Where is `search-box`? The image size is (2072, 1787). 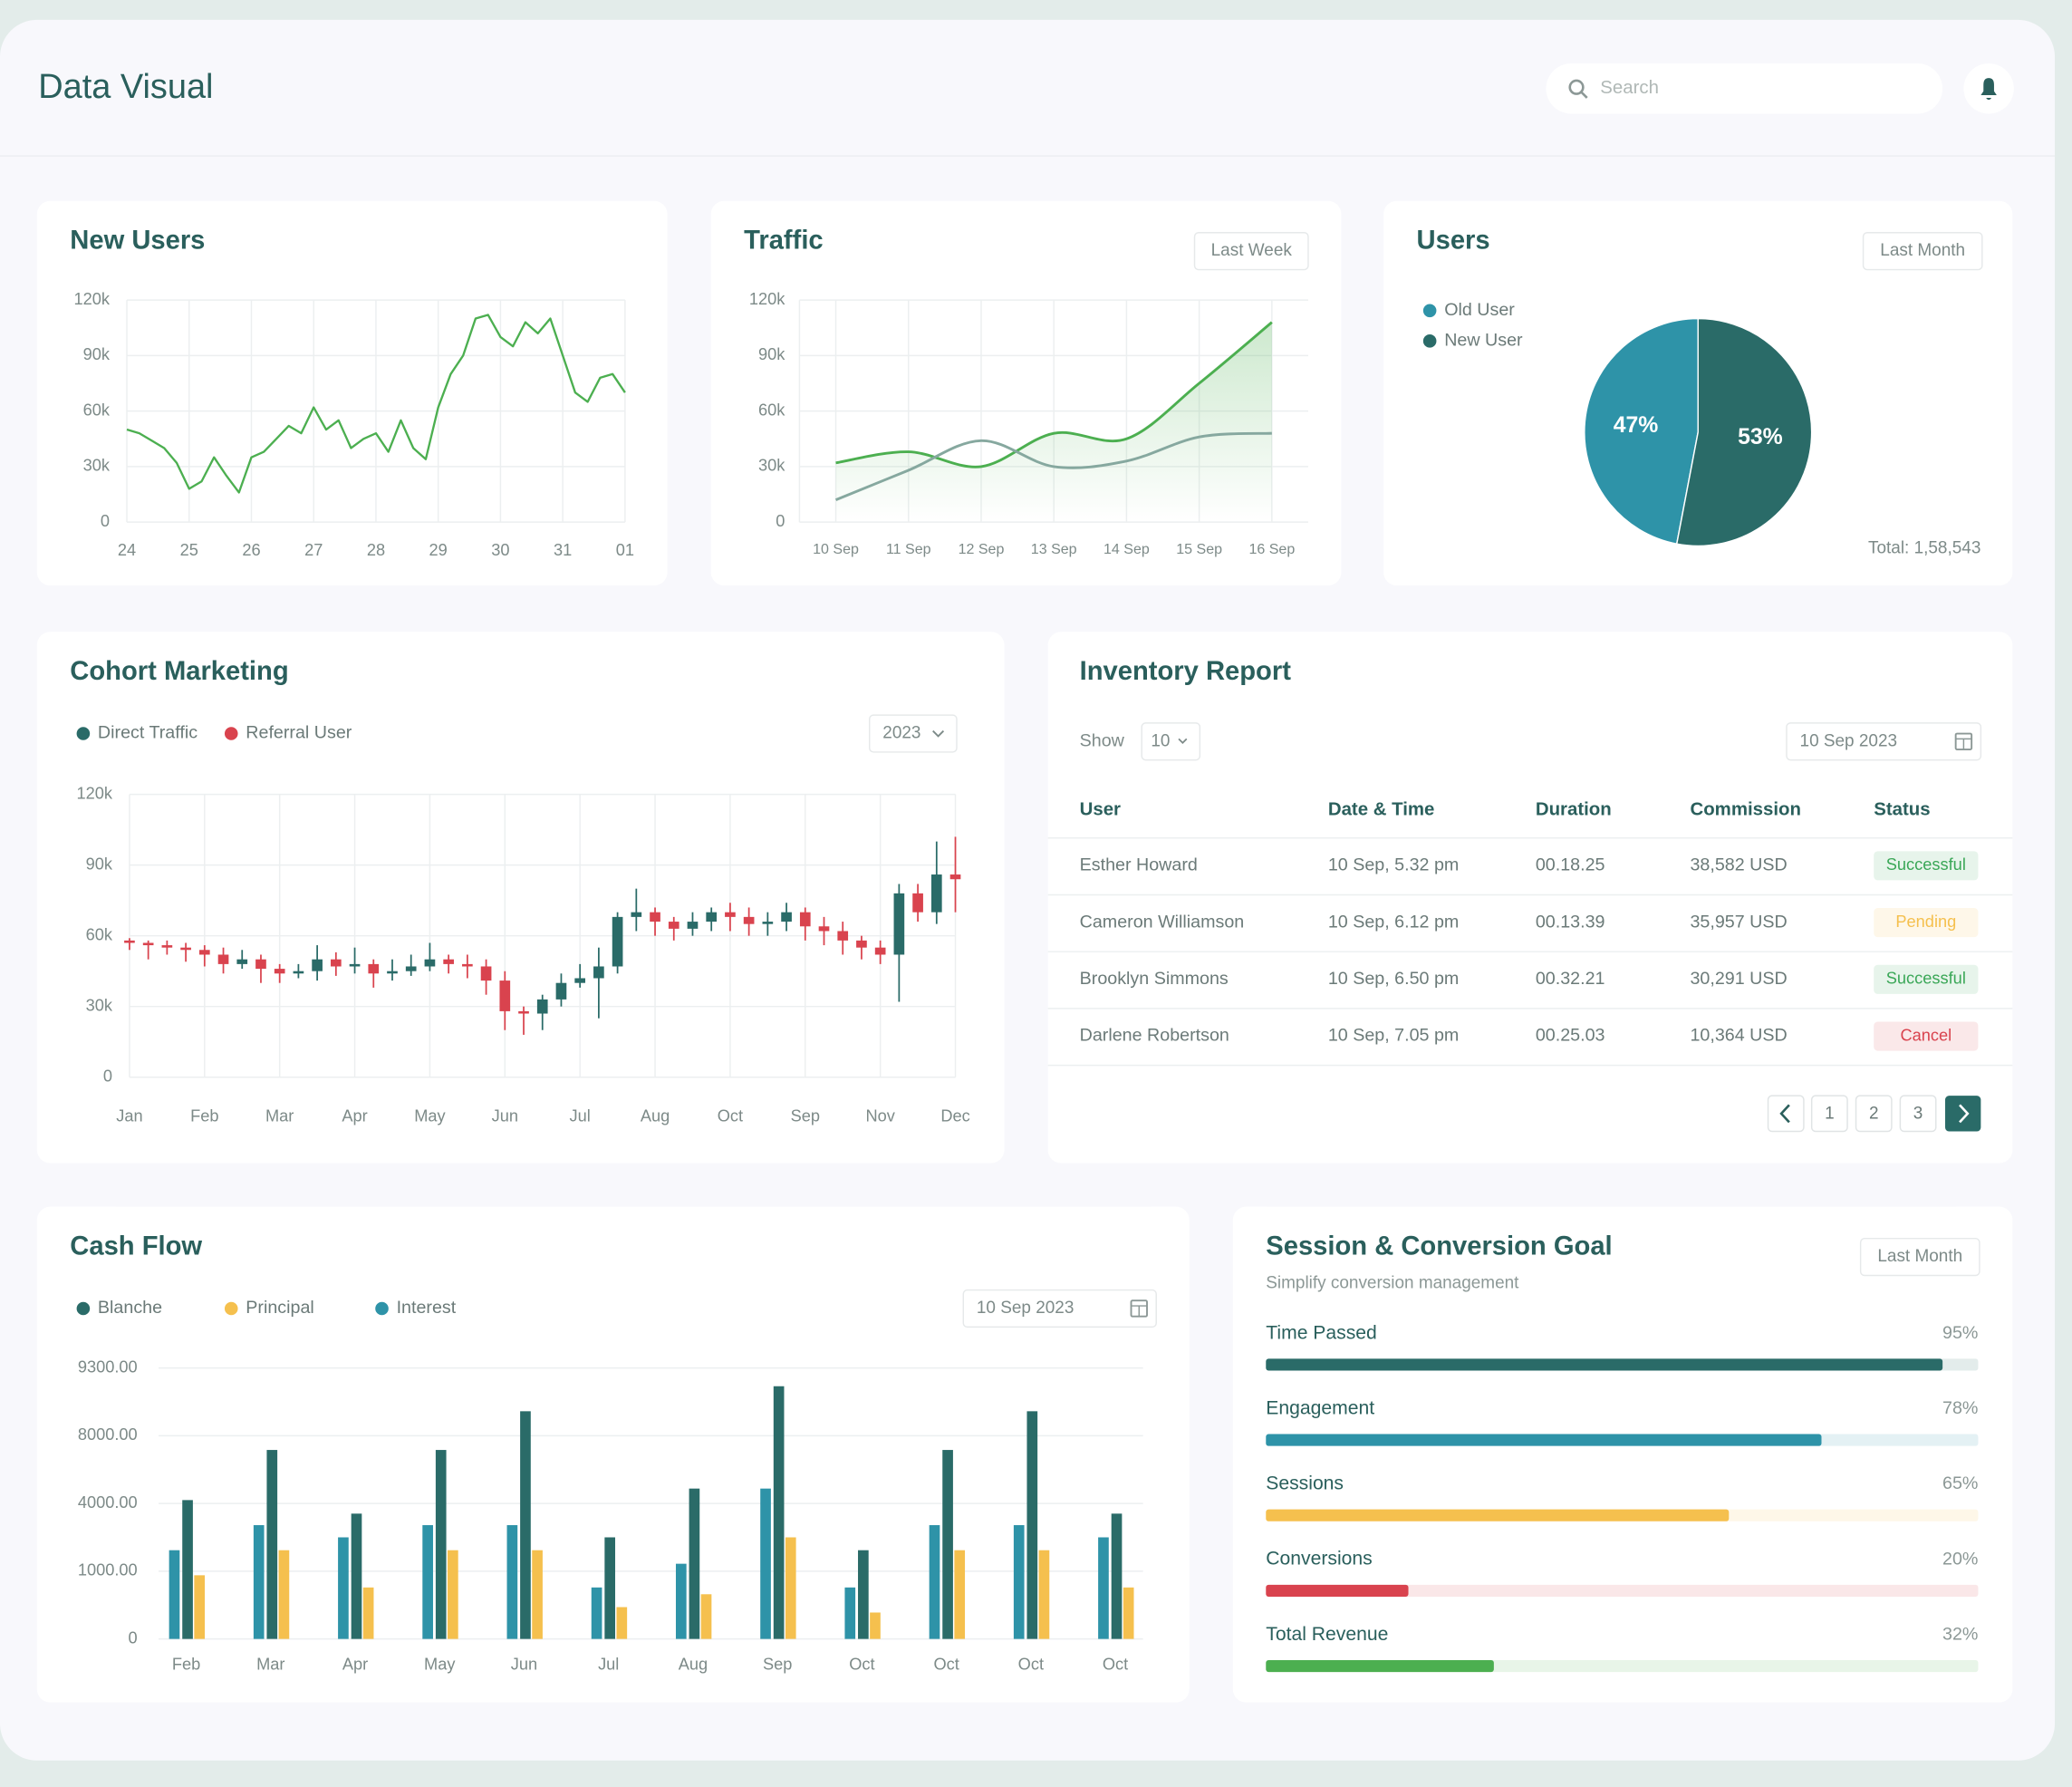 search-box is located at coordinates (1744, 89).